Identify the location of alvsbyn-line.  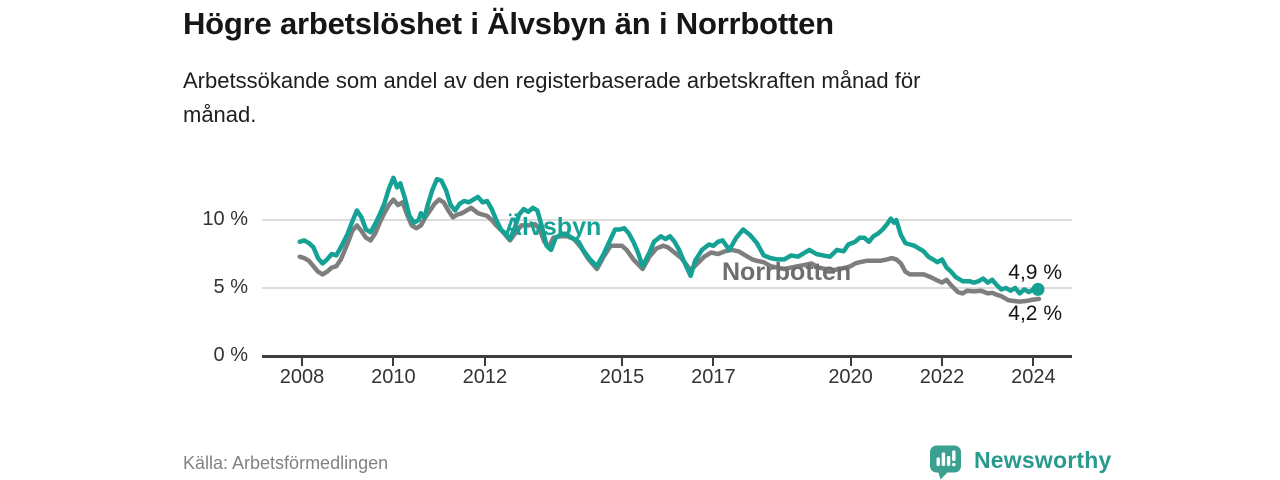
(669, 235).